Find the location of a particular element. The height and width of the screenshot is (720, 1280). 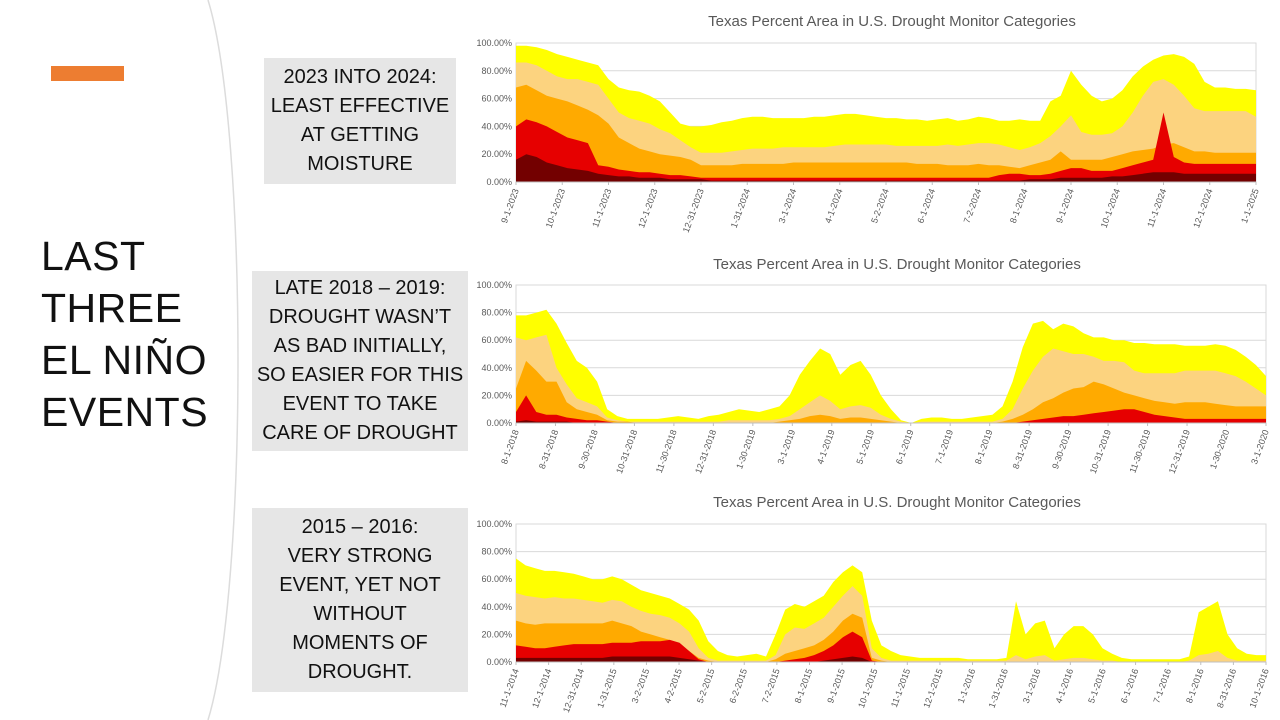

x-tick-label: 6-1-2019 is located at coordinates (905, 446).